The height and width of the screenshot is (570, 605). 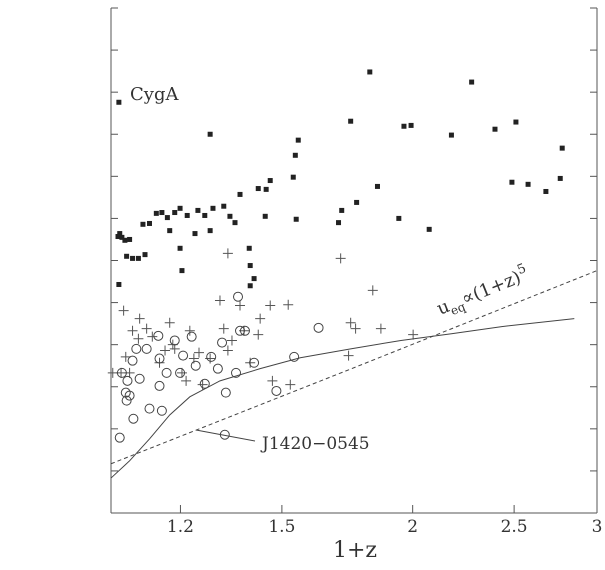 I want to click on x-tick-label: 3, so click(x=597, y=527).